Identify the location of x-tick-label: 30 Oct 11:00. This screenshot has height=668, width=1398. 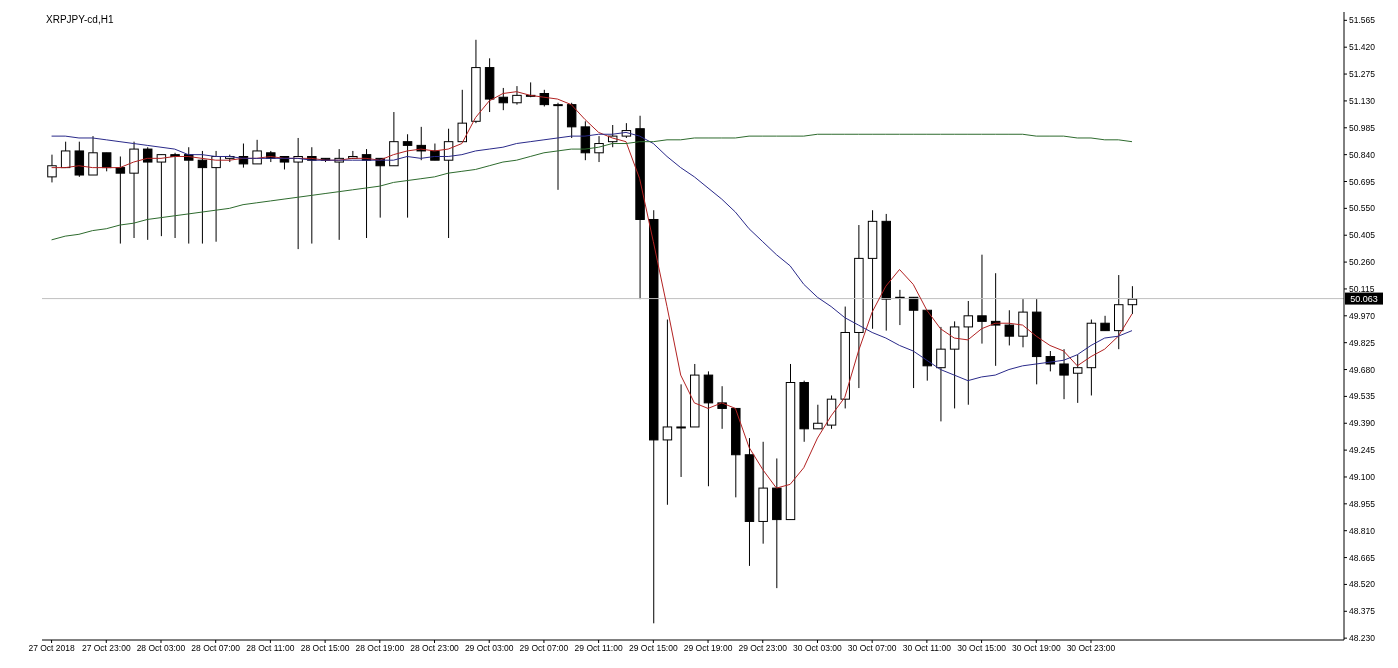
(927, 648).